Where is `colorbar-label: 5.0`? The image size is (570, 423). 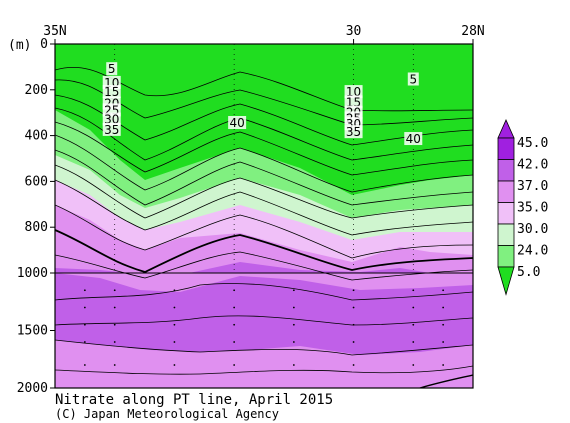 colorbar-label: 5.0 is located at coordinates (528, 272).